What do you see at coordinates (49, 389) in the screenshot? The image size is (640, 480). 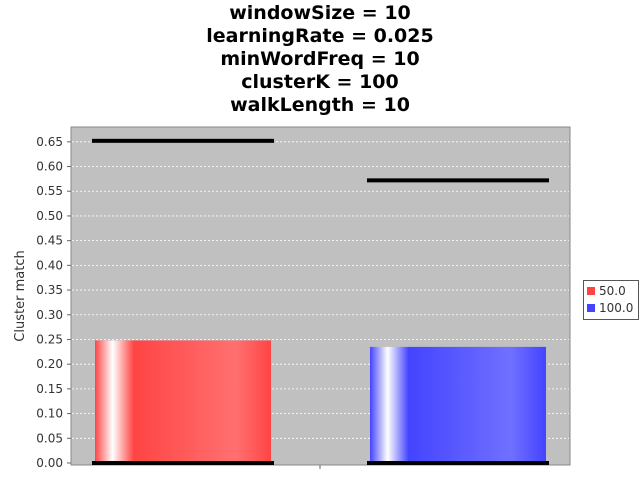 I see `y-tick-label: 0.15` at bounding box center [49, 389].